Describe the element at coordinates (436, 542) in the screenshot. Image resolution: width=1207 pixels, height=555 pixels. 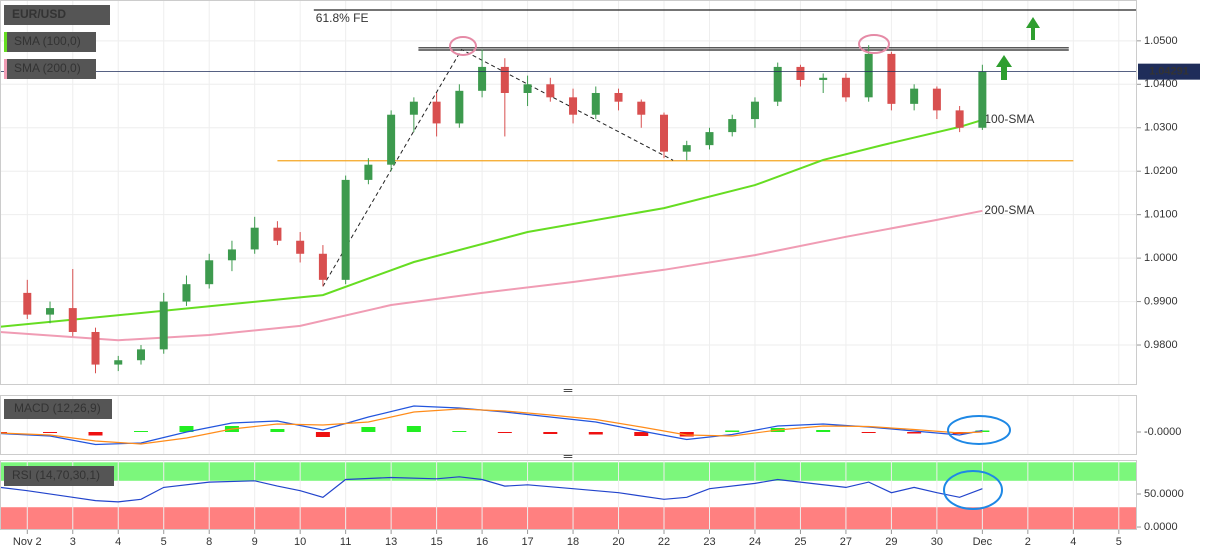
I see `x-tick-label: 15` at that location.